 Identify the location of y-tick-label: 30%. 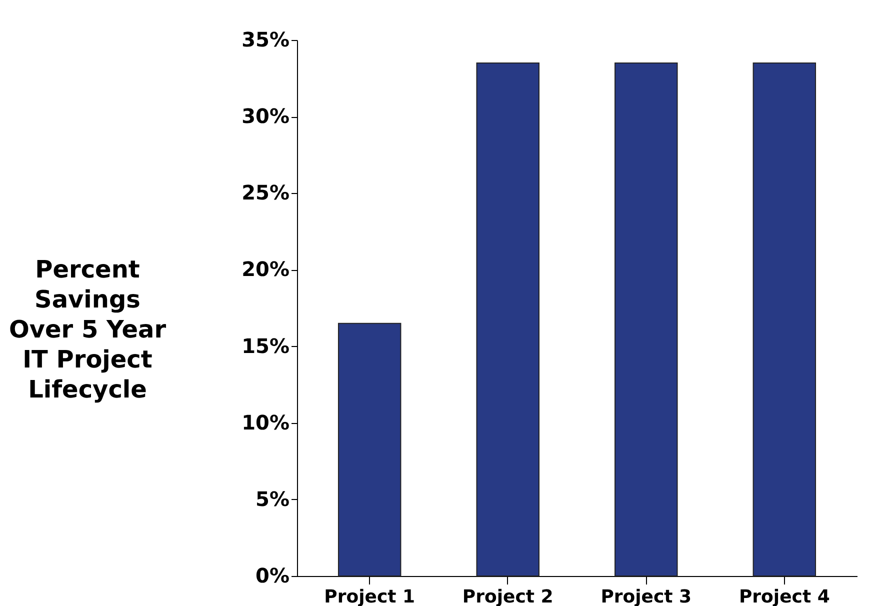
(266, 116).